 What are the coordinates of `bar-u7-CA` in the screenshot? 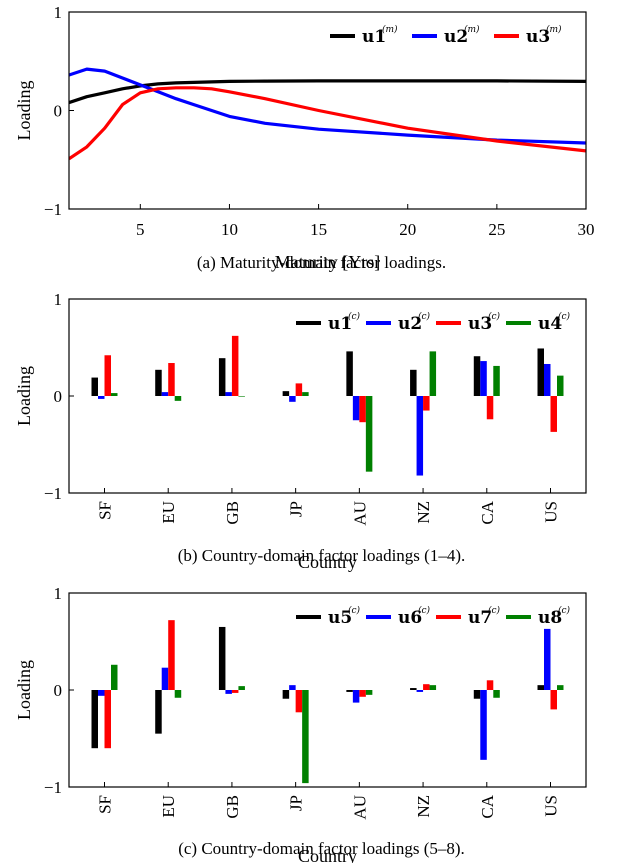 It's located at (490, 685).